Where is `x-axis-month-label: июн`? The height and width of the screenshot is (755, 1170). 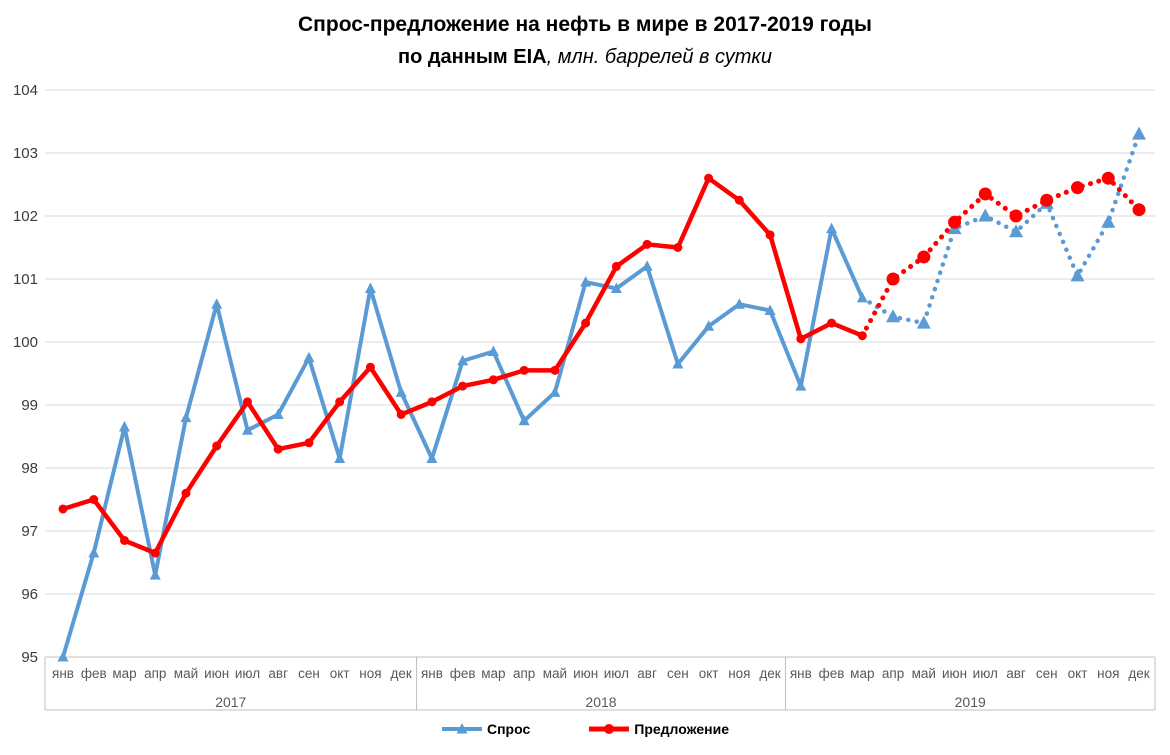
x-axis-month-label: июн is located at coordinates (954, 673).